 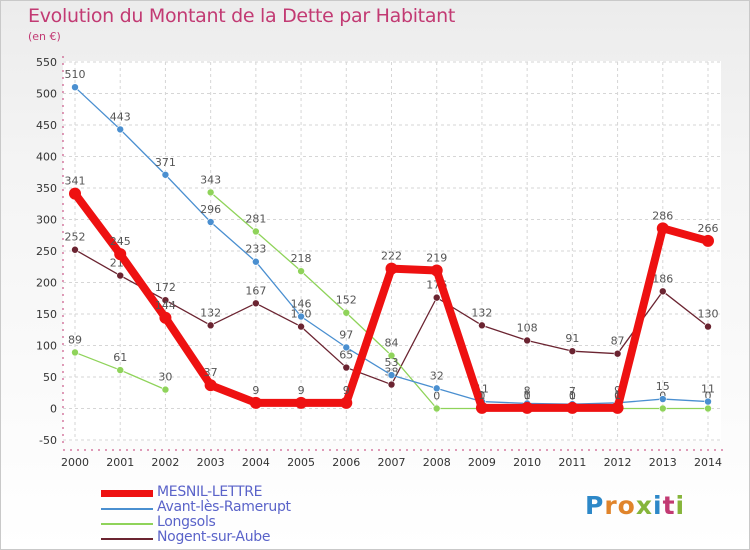 I want to click on x-tick-label: 2002, so click(x=165, y=462).